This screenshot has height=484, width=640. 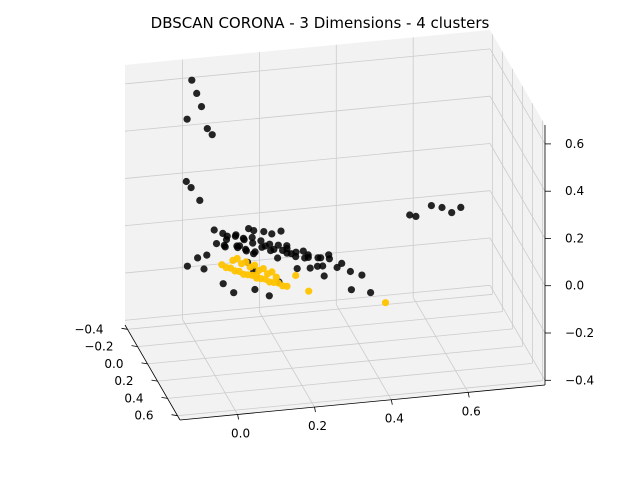 I want to click on x-axis-line, so click(x=362, y=402).